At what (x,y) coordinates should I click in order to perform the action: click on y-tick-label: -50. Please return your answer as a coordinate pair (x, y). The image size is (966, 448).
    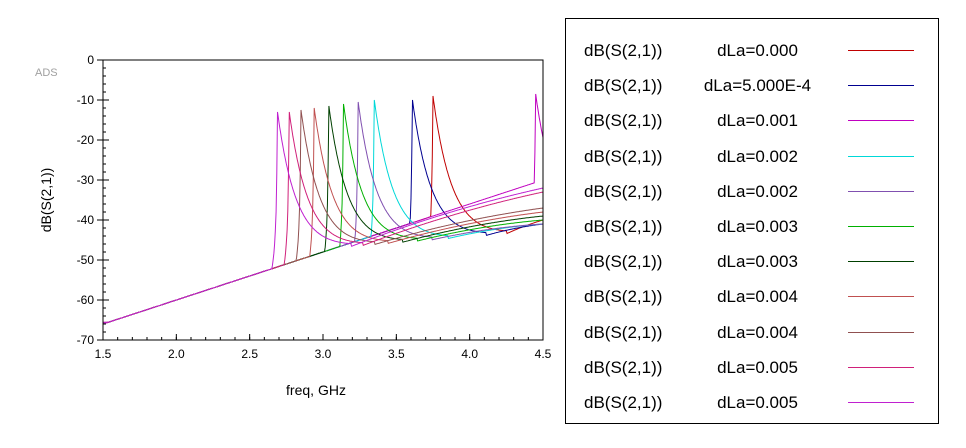
    Looking at the image, I should click on (86, 260).